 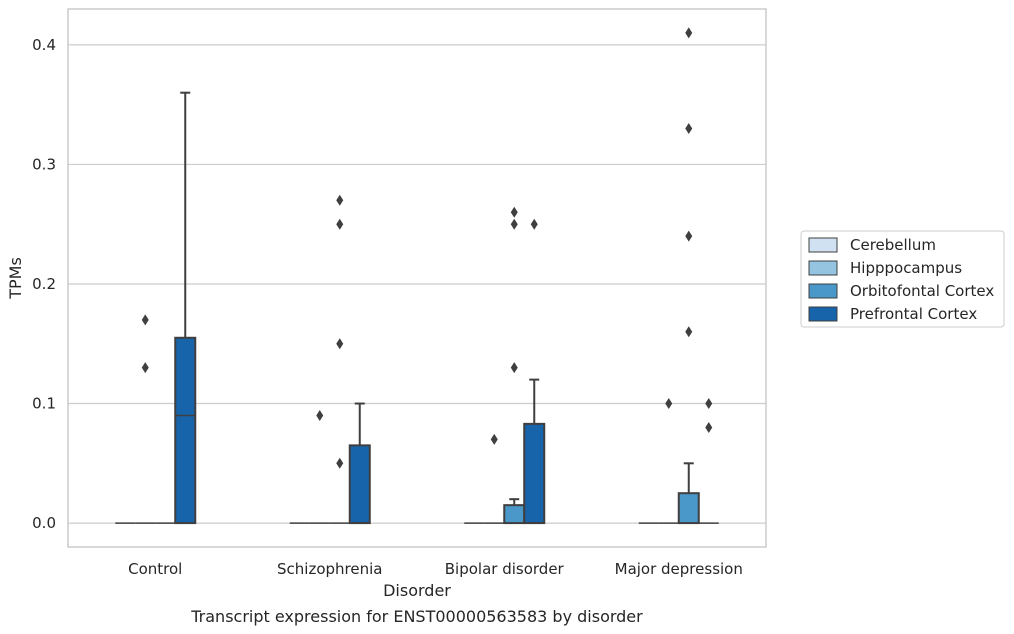 What do you see at coordinates (505, 569) in the screenshot?
I see `x-tick-label: Bipolar disorder` at bounding box center [505, 569].